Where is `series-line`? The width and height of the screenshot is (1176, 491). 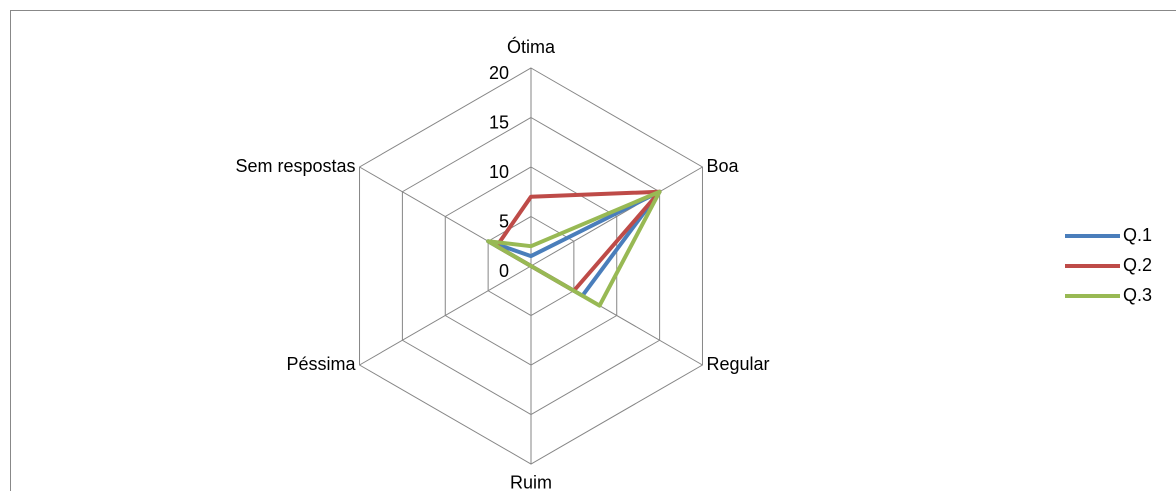
series-line is located at coordinates (574, 248).